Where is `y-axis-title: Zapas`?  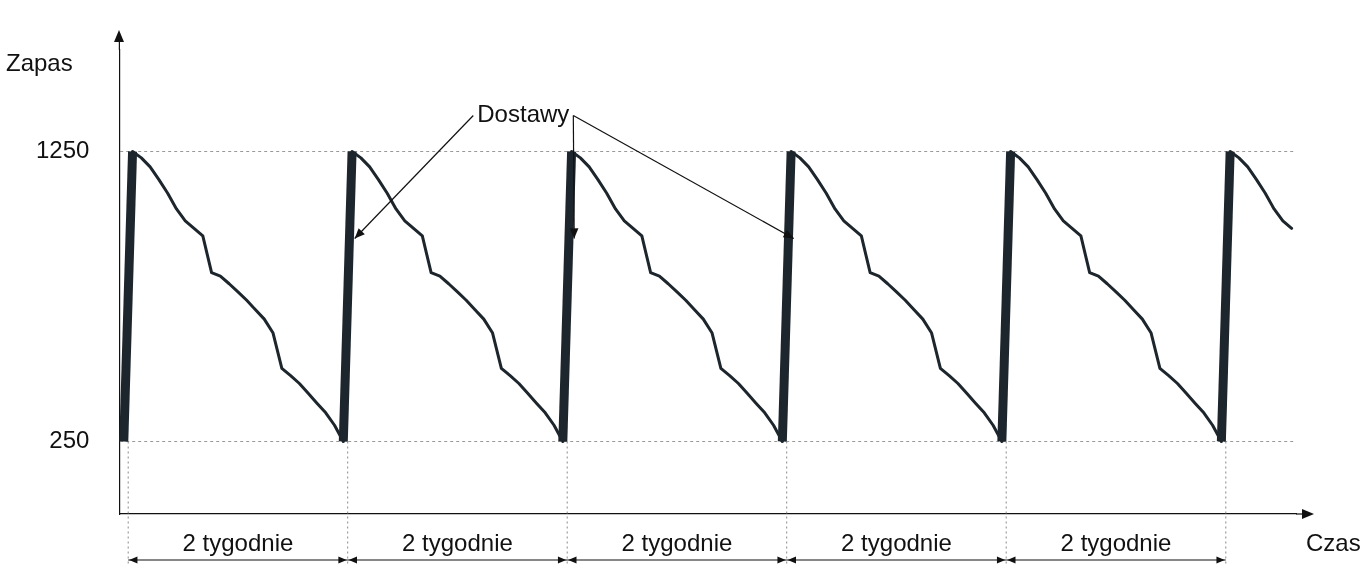 y-axis-title: Zapas is located at coordinates (39, 62).